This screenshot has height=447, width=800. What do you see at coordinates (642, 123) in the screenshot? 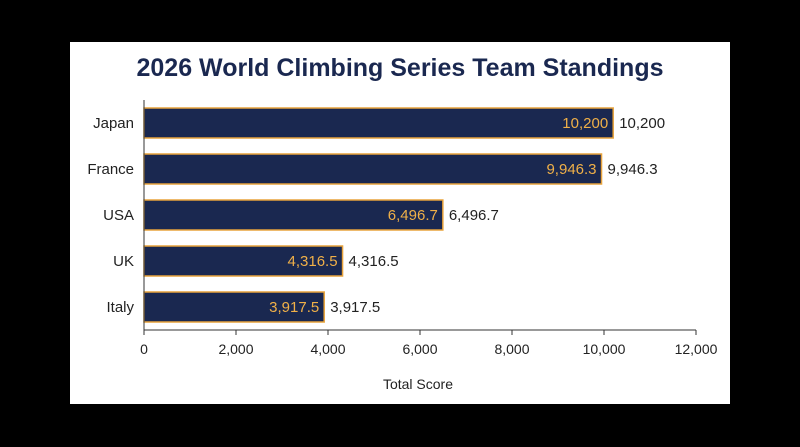
I see `bar-value-label: 10,200` at bounding box center [642, 123].